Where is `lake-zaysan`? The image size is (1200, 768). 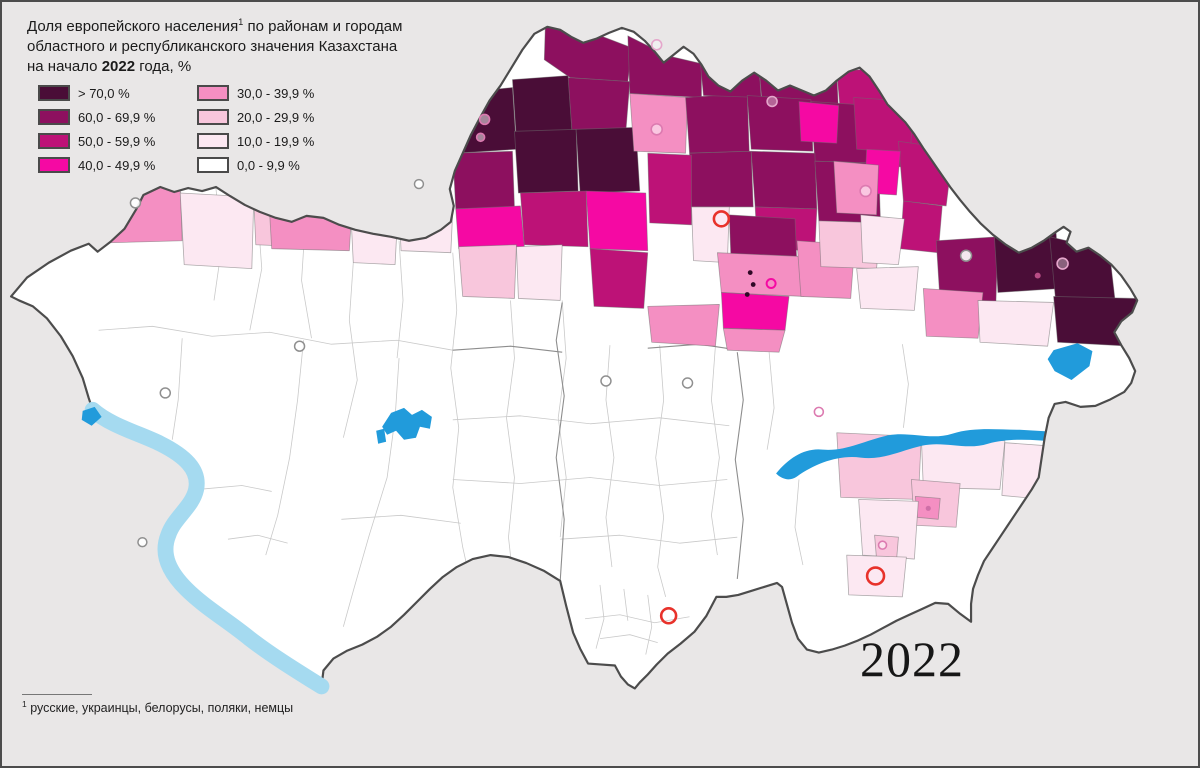 lake-zaysan is located at coordinates (1070, 362).